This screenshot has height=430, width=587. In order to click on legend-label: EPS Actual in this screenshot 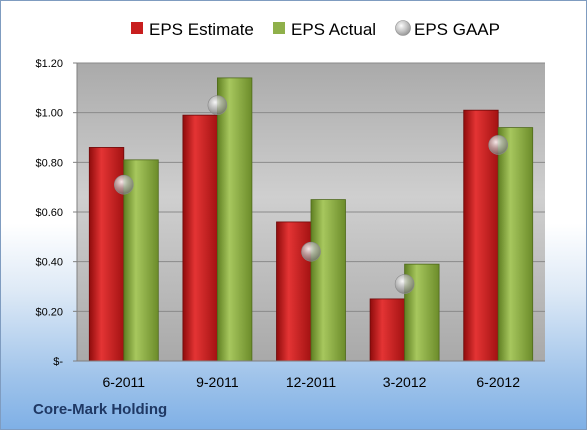, I will do `click(333, 29)`.